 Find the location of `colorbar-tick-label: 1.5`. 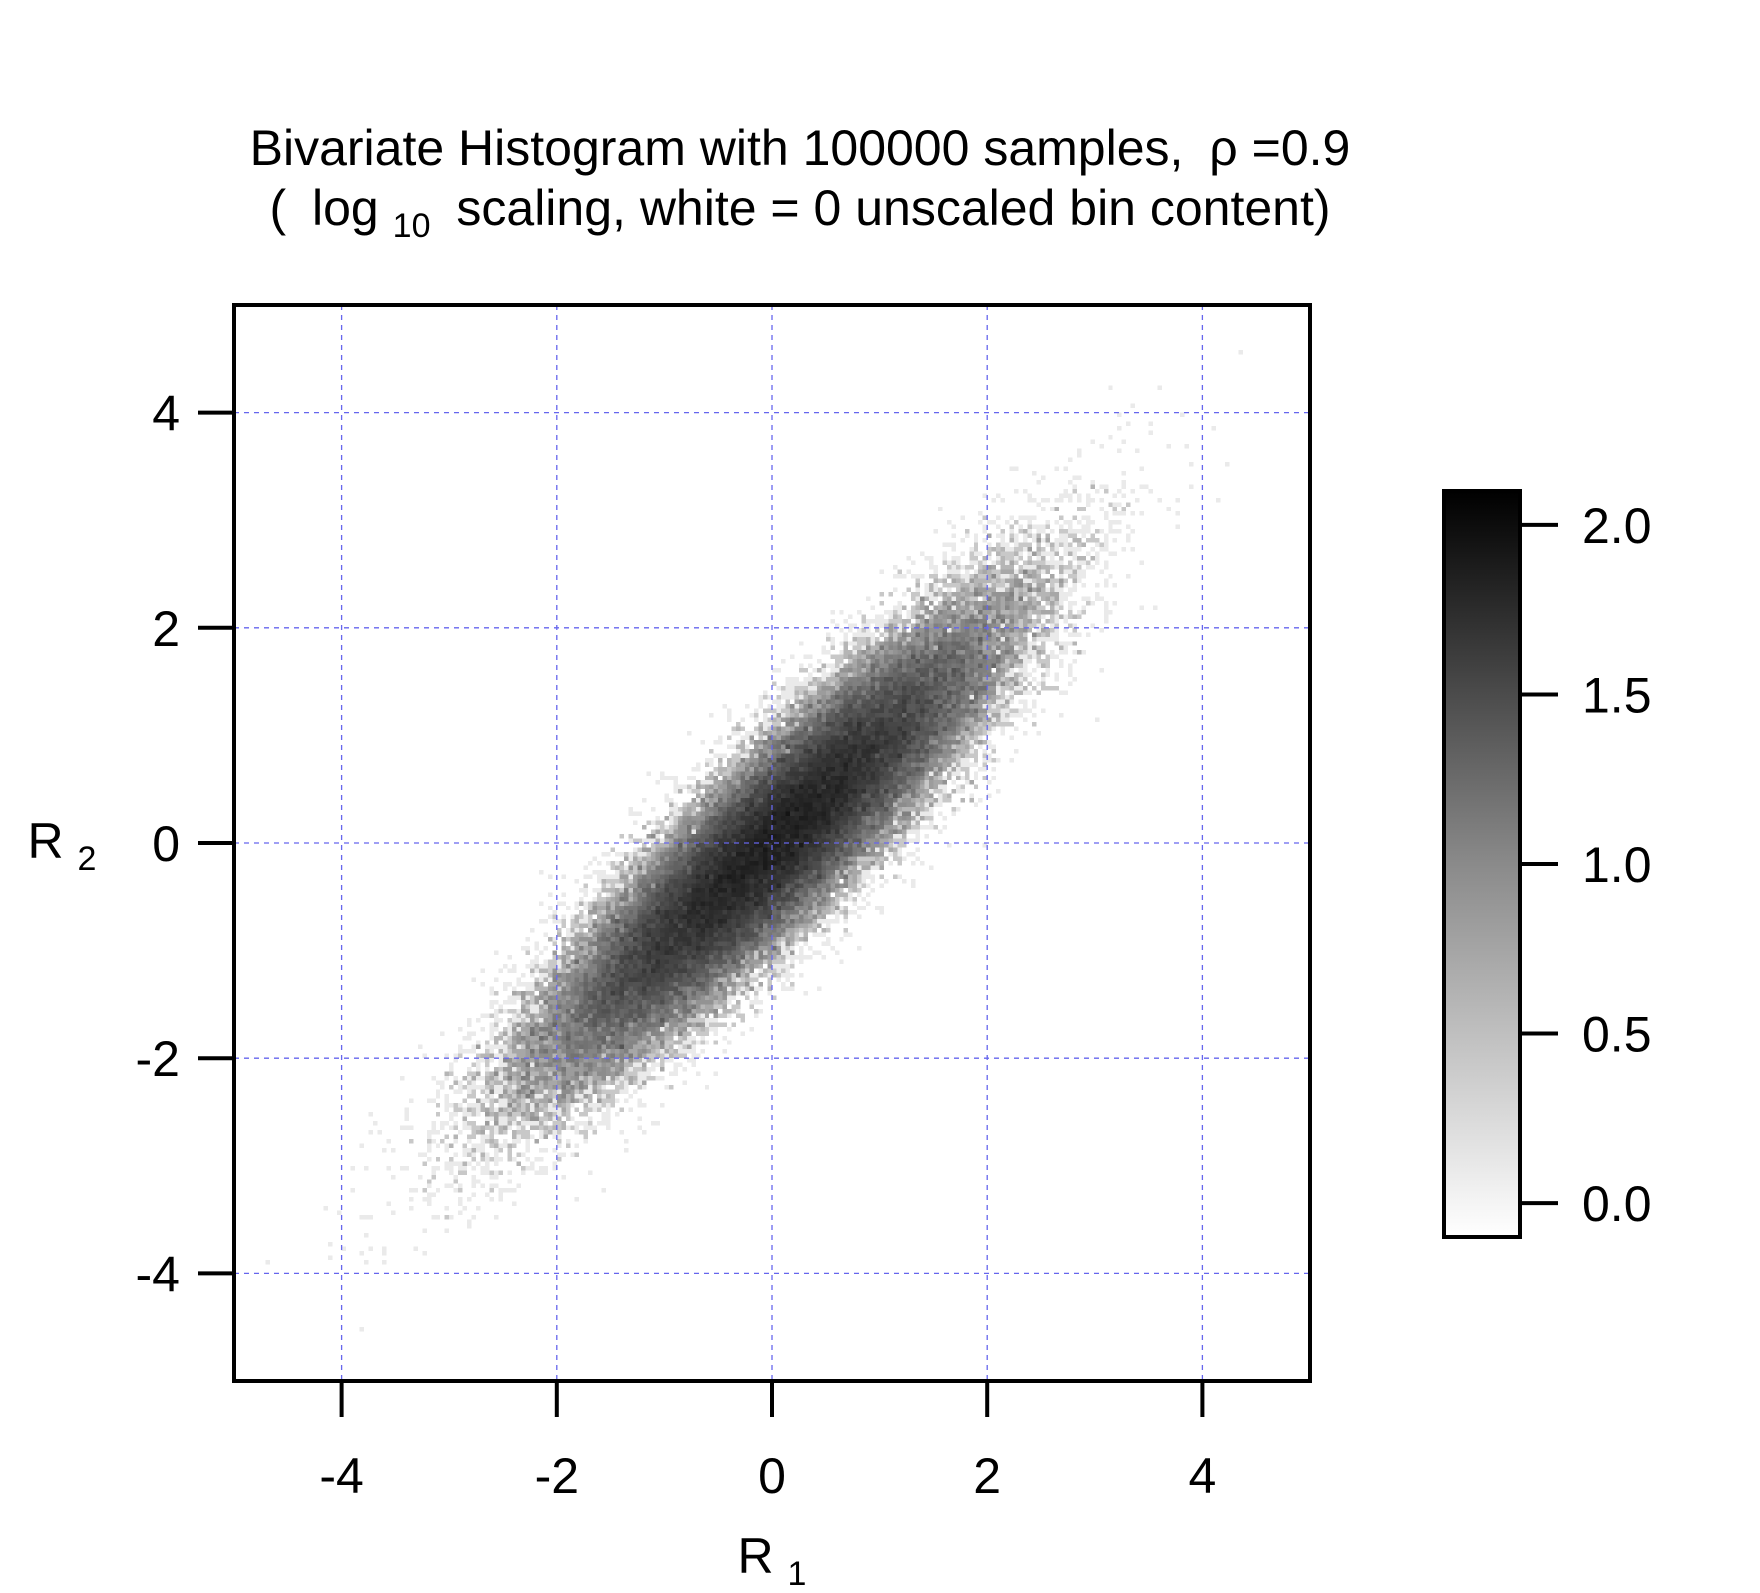

colorbar-tick-label: 1.5 is located at coordinates (1617, 695).